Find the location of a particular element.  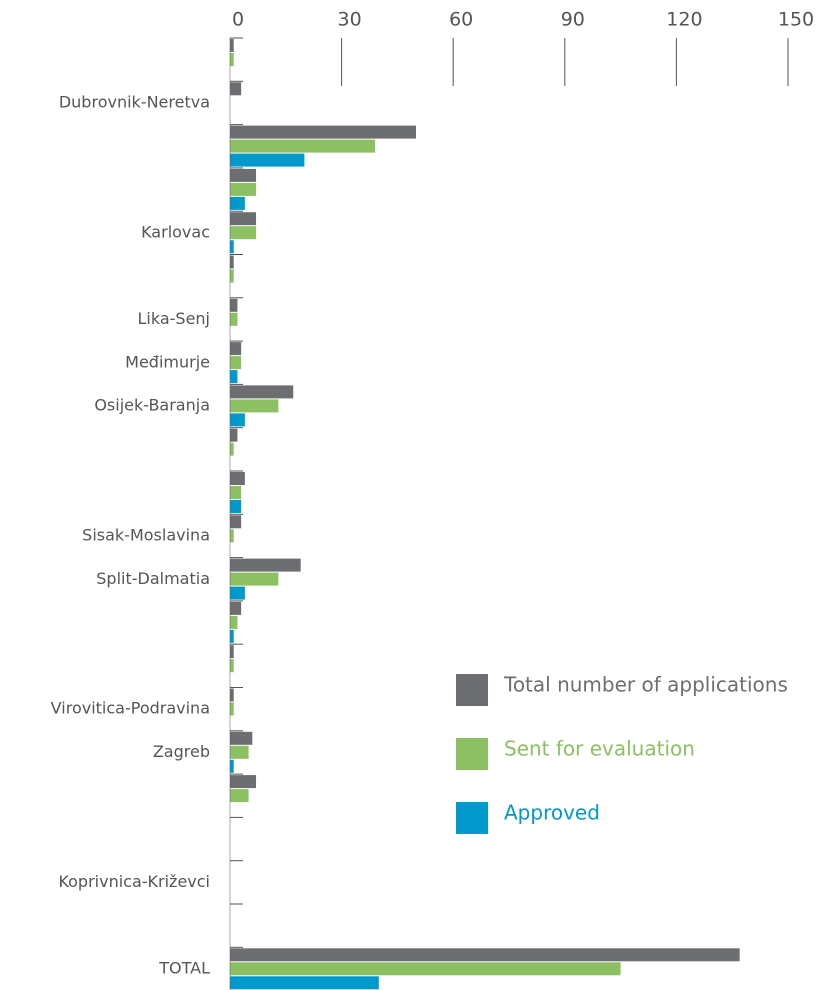

y-tick-label: Osijek-Baranja is located at coordinates (152, 405).